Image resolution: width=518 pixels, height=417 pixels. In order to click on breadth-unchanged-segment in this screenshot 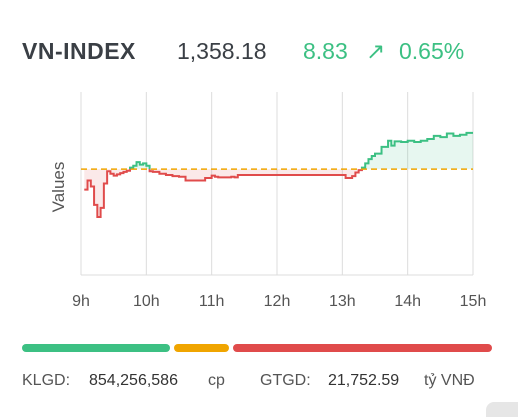, I will do `click(201, 348)`.